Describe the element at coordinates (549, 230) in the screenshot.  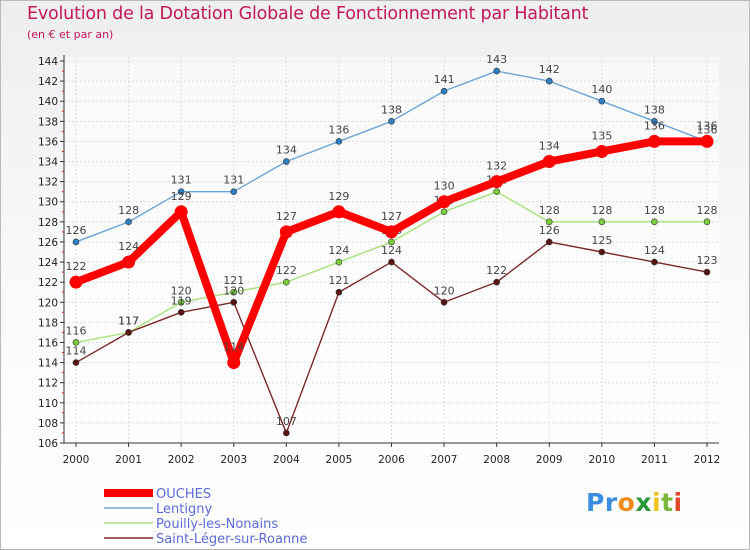
I see `data-label-saint-l-ger-sur-roanne: 126` at that location.